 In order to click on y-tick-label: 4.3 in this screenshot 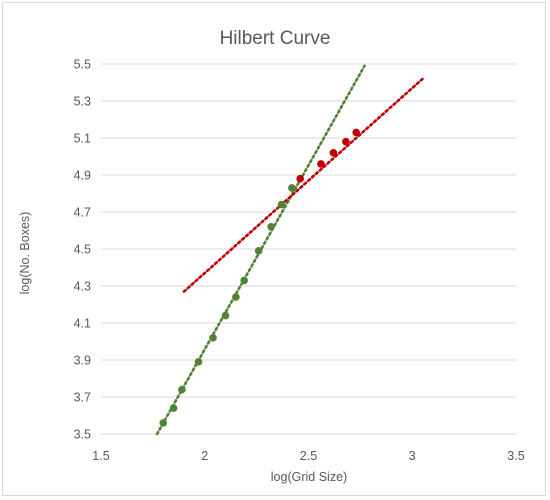, I will do `click(82, 287)`.